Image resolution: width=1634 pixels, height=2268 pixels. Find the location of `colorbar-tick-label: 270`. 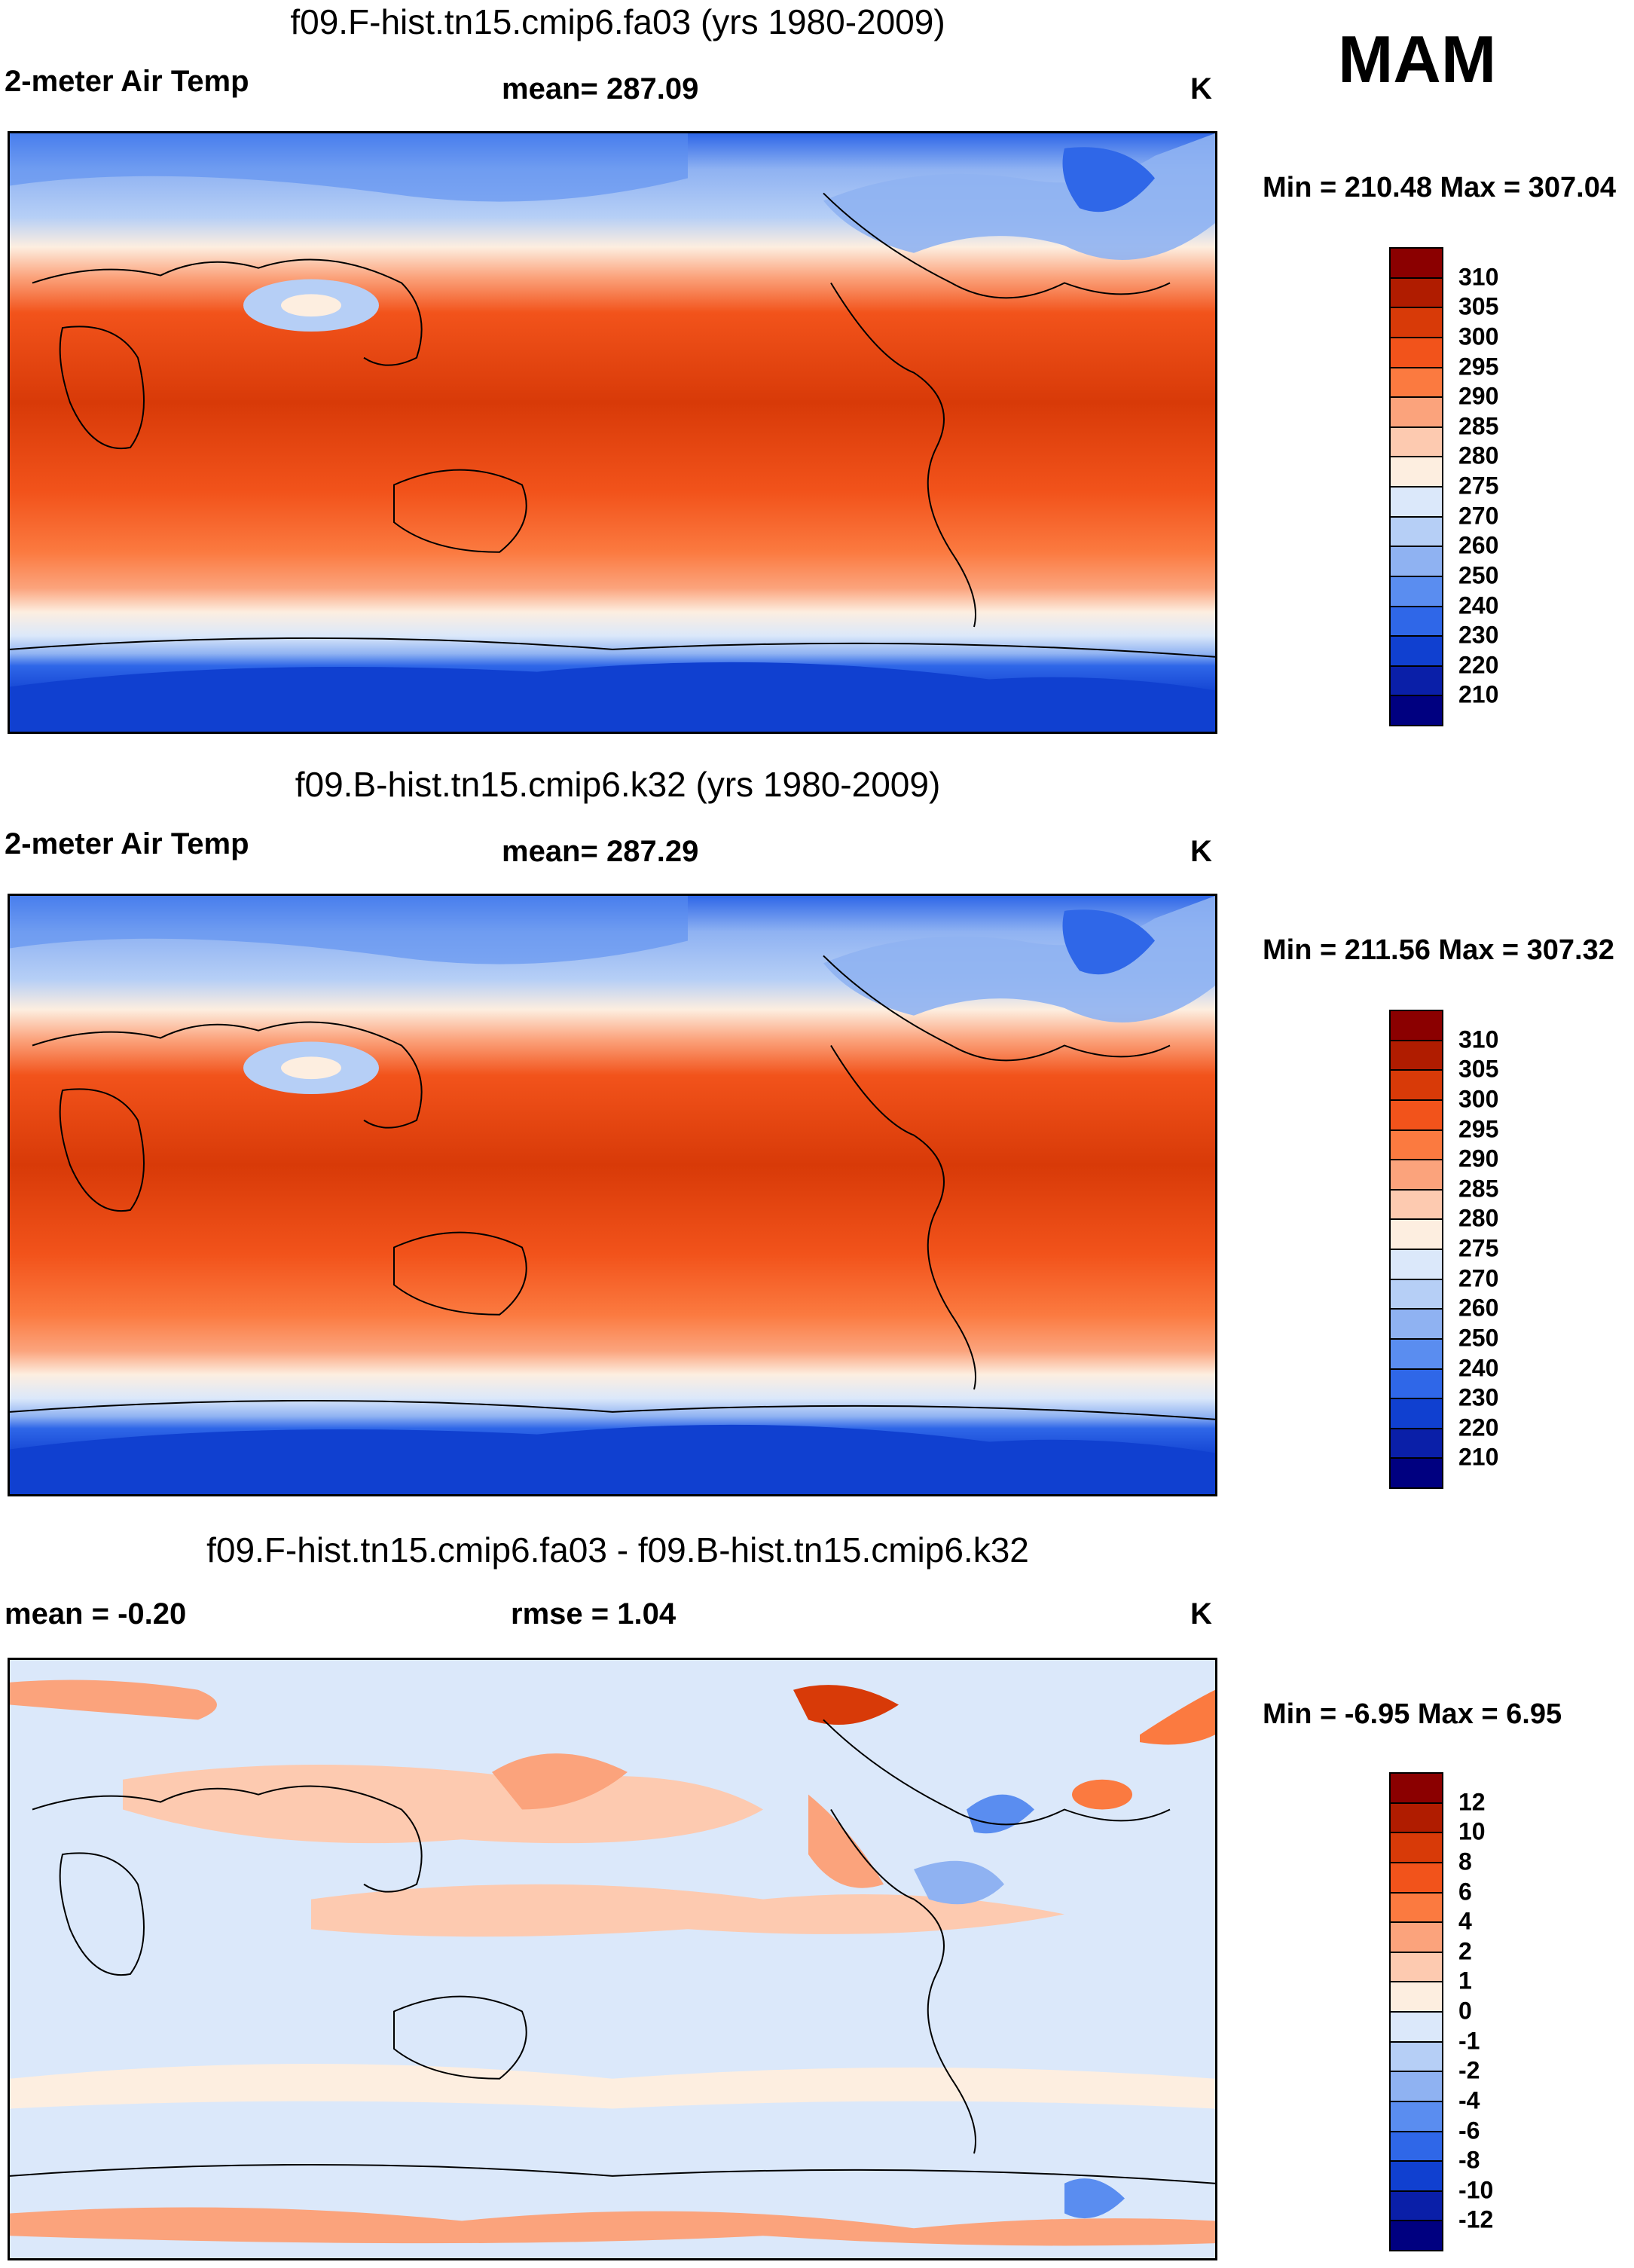

colorbar-tick-label: 270 is located at coordinates (1478, 516).